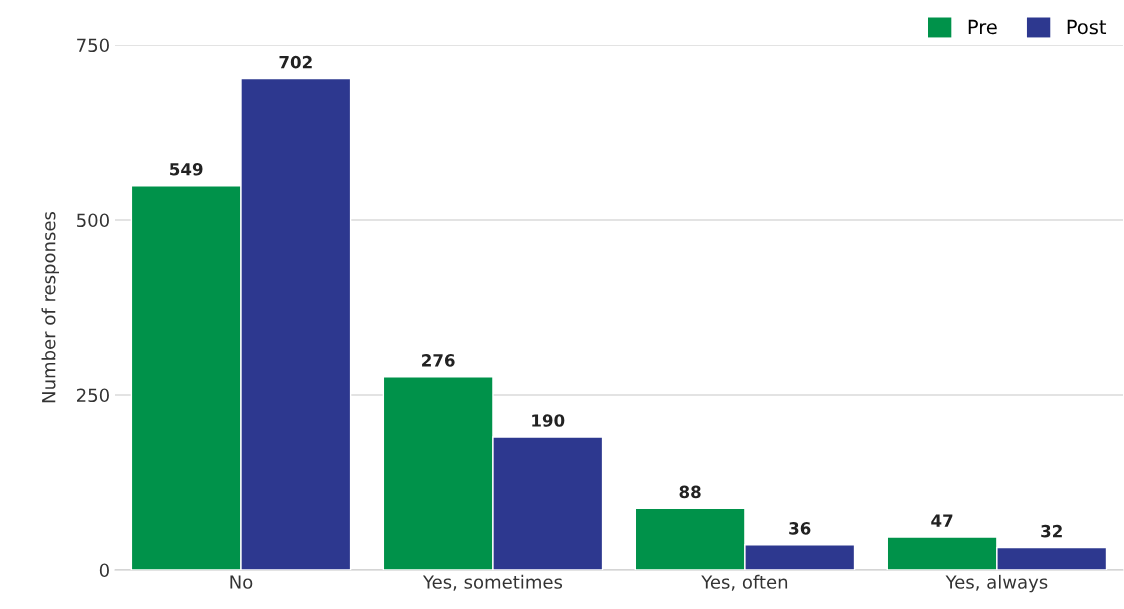 Image resolution: width=1124 pixels, height=609 pixels. Describe the element at coordinates (548, 420) in the screenshot. I see `data-label: 190` at that location.